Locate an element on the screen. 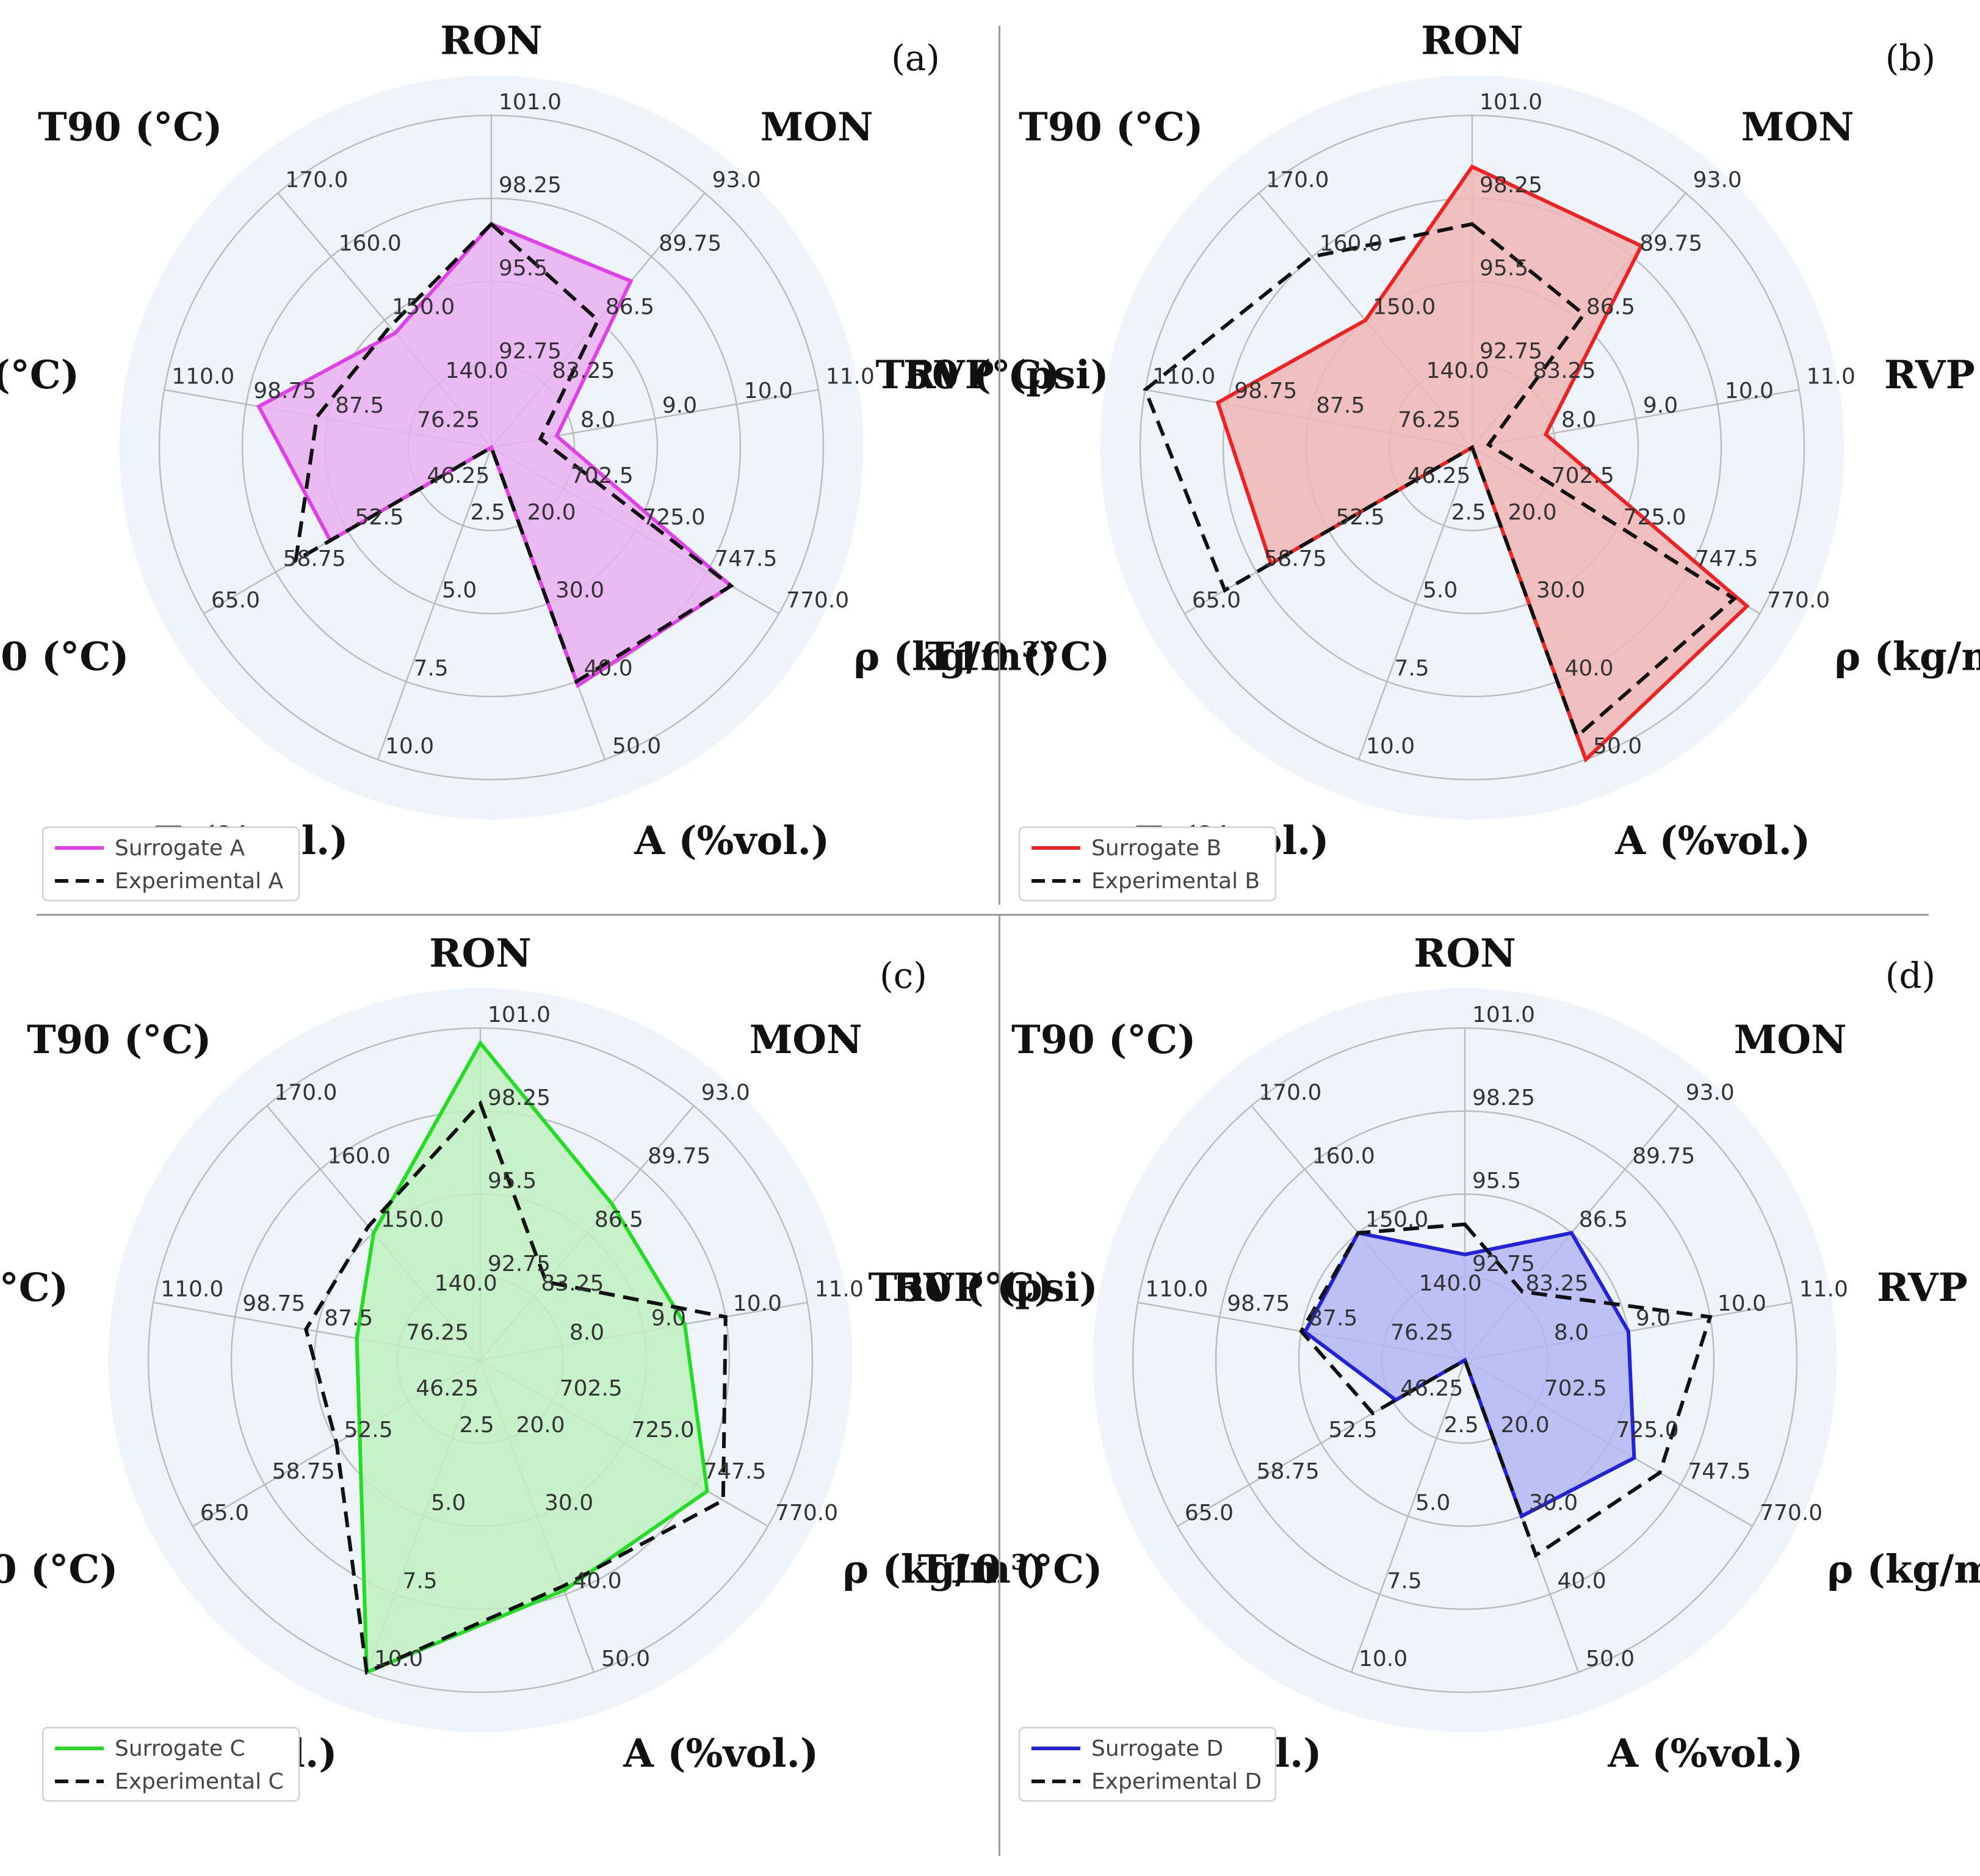  legend-label-surrogate: Surrogate B is located at coordinates (1156, 848).